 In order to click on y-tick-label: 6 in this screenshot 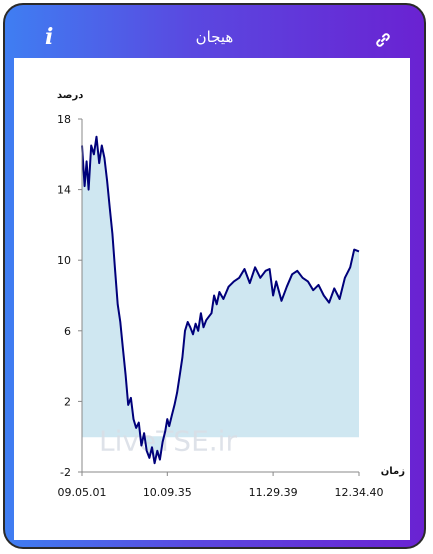, I will do `click(67, 331)`.